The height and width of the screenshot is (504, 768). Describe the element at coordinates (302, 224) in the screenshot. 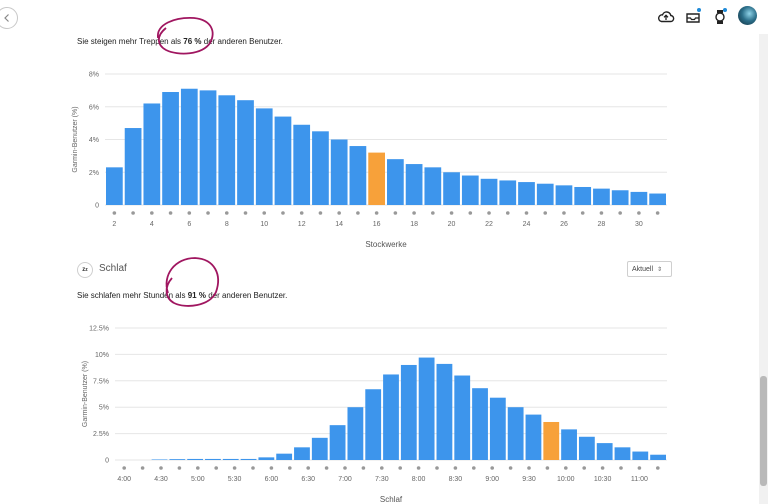

I see `x-tick-label: 12` at that location.